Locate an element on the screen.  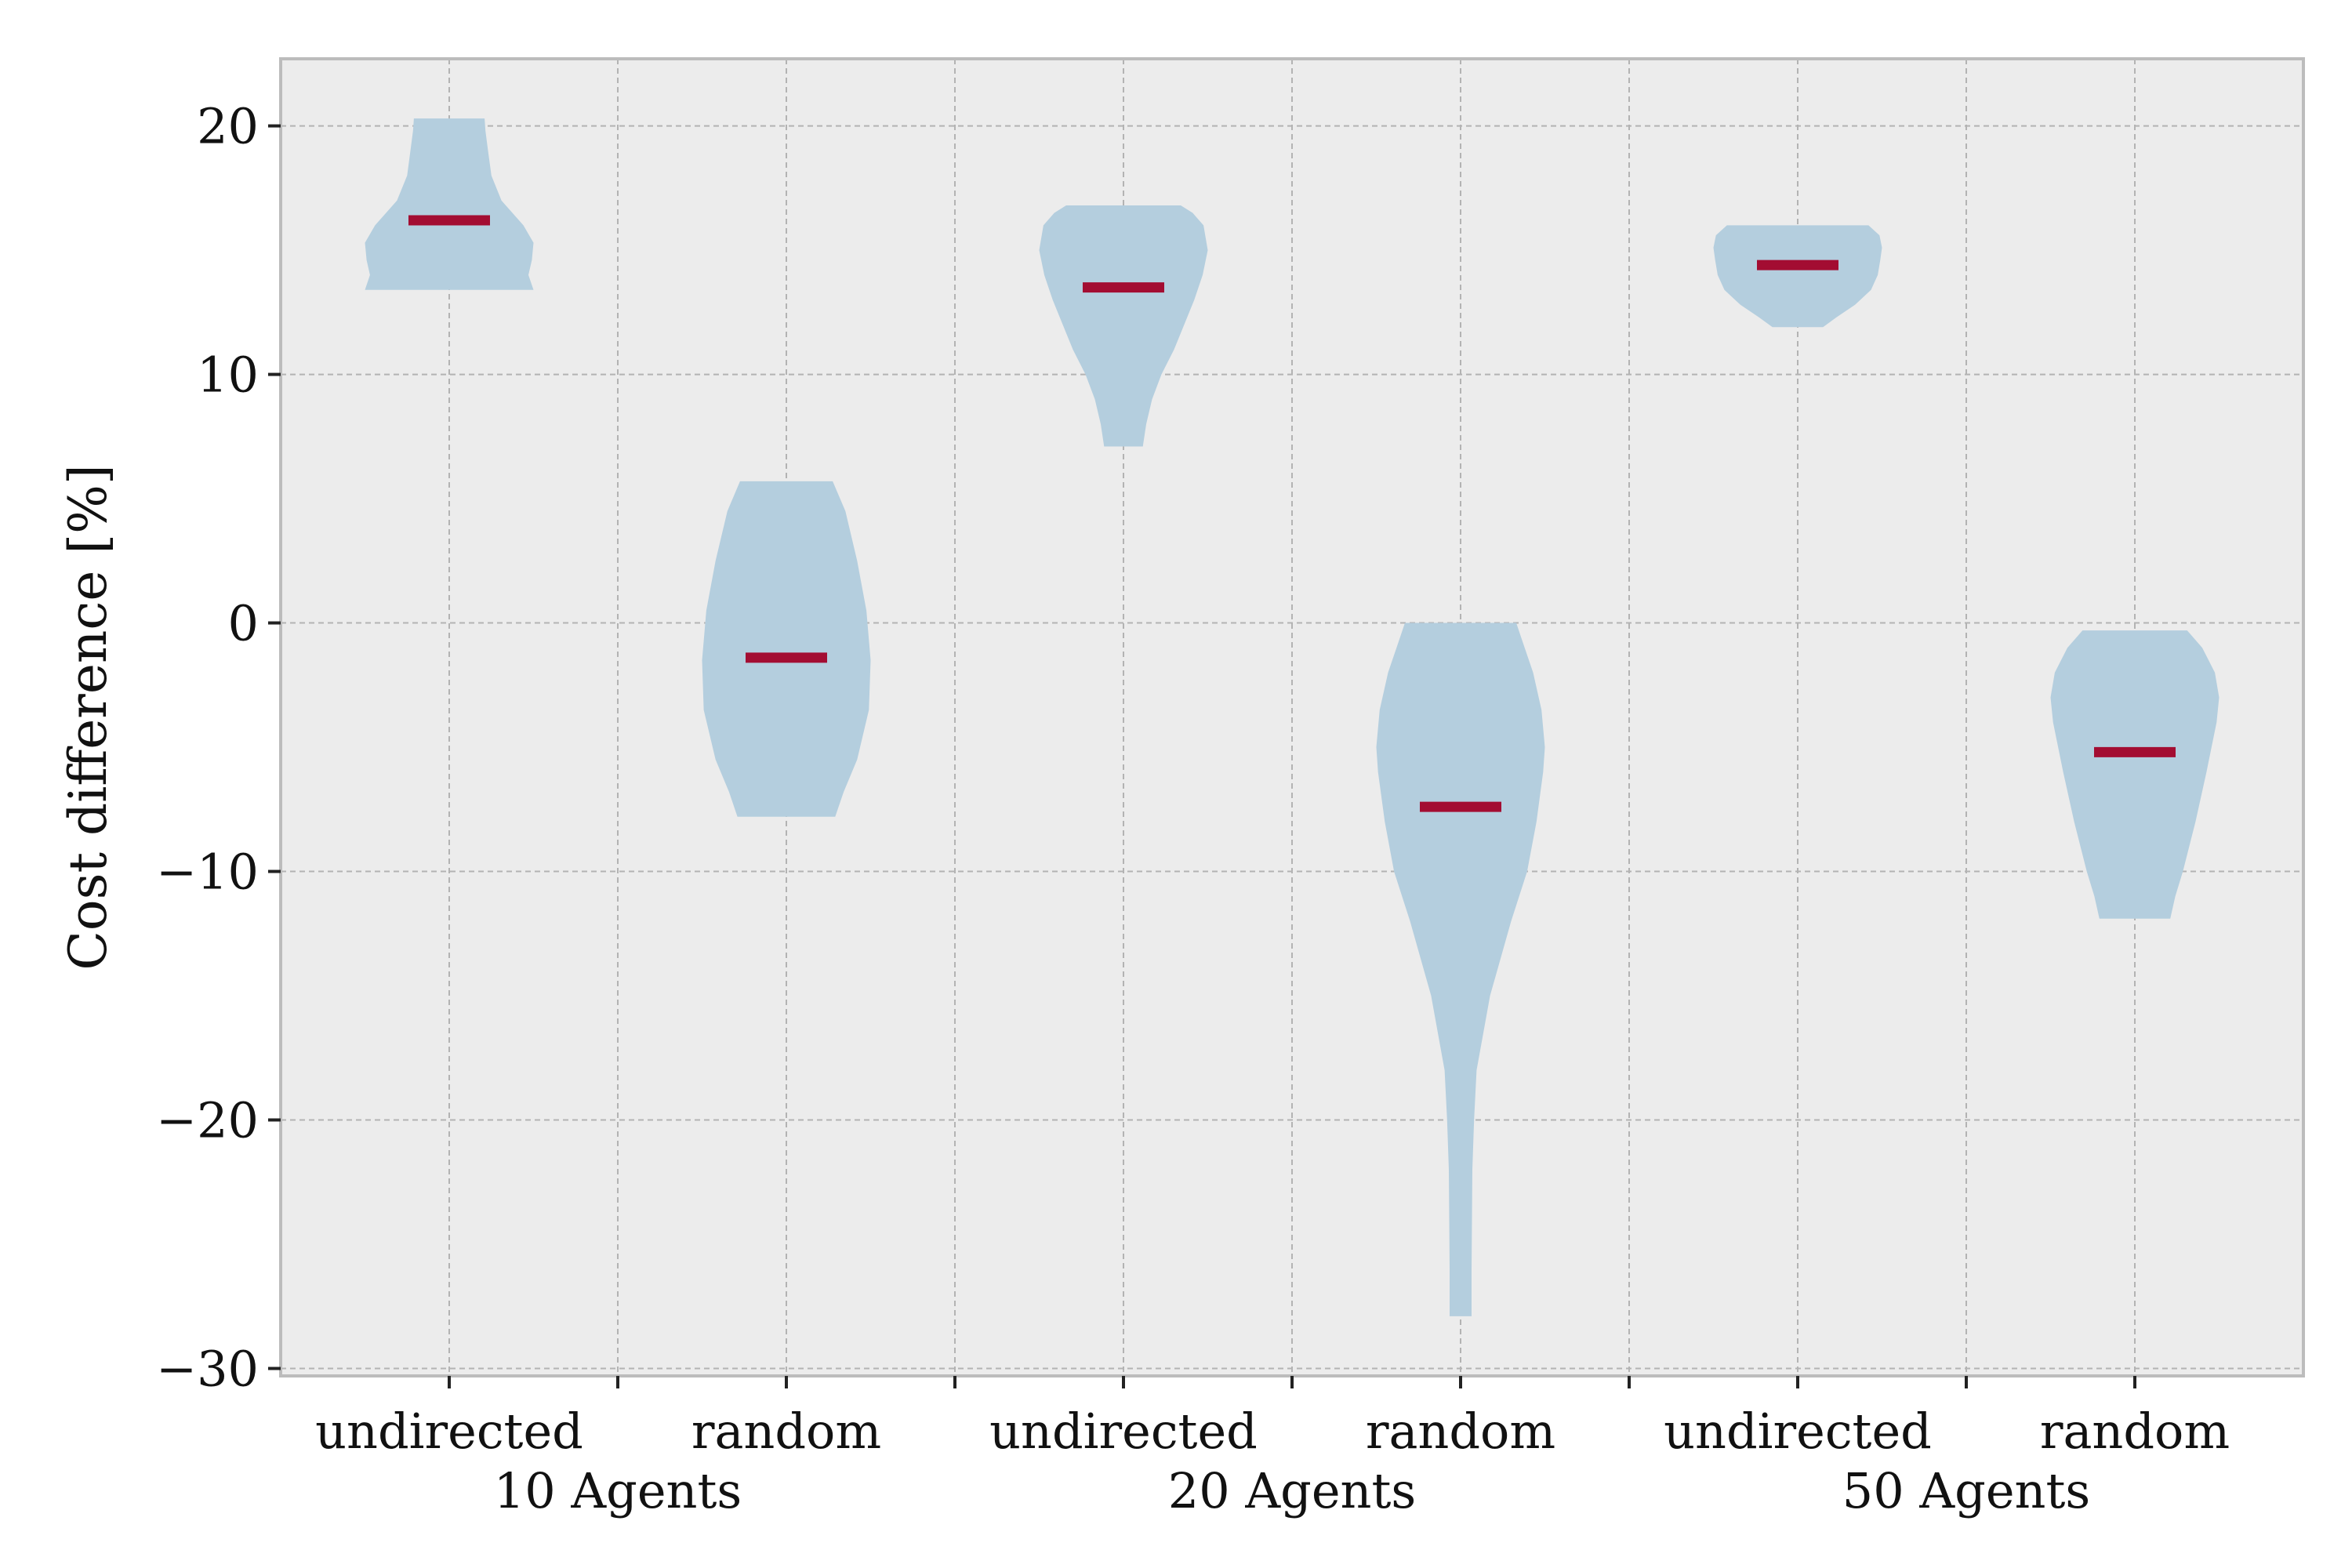
y-axis-ticks: −30 −20 −10 0 10 20 is located at coordinates (219, 747).